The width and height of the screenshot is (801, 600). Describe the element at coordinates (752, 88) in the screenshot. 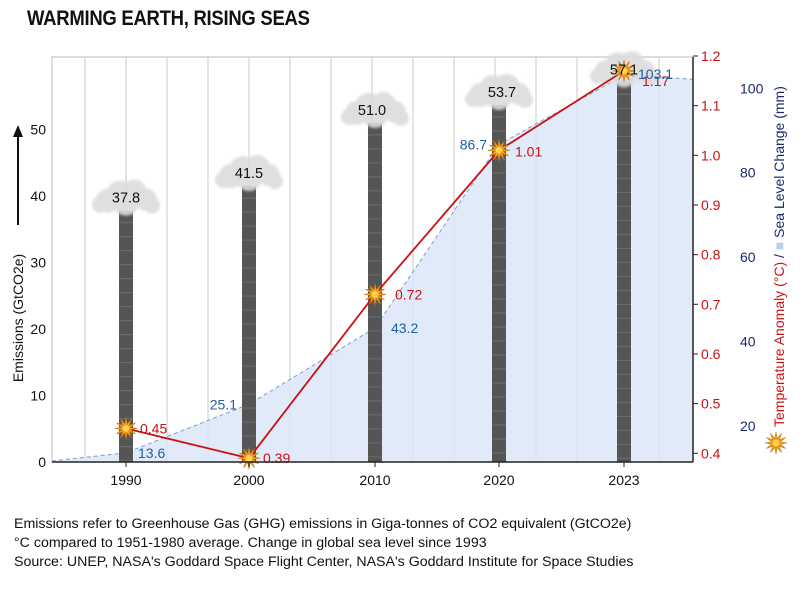

I see `right-outer-tick-label: 100` at that location.